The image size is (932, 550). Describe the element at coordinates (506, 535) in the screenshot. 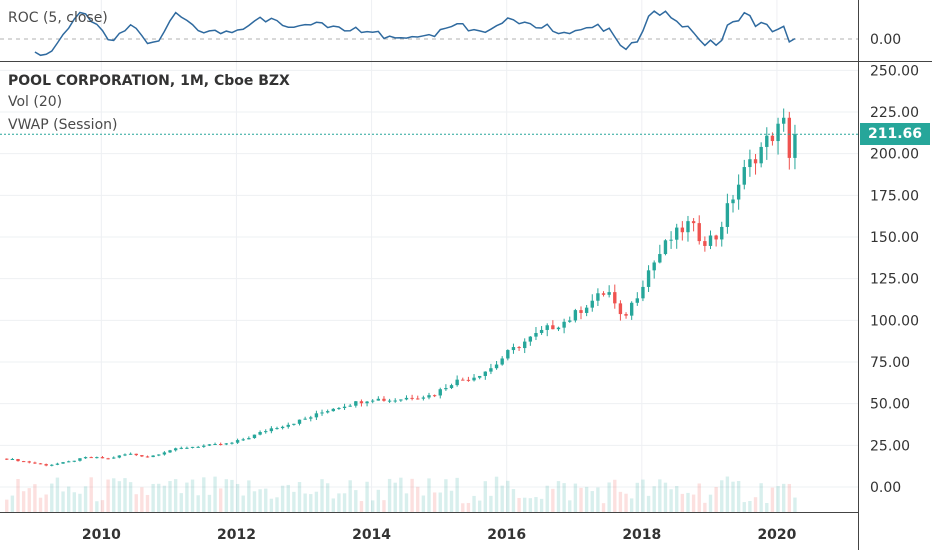

I see `x-tick-label: 2016` at that location.